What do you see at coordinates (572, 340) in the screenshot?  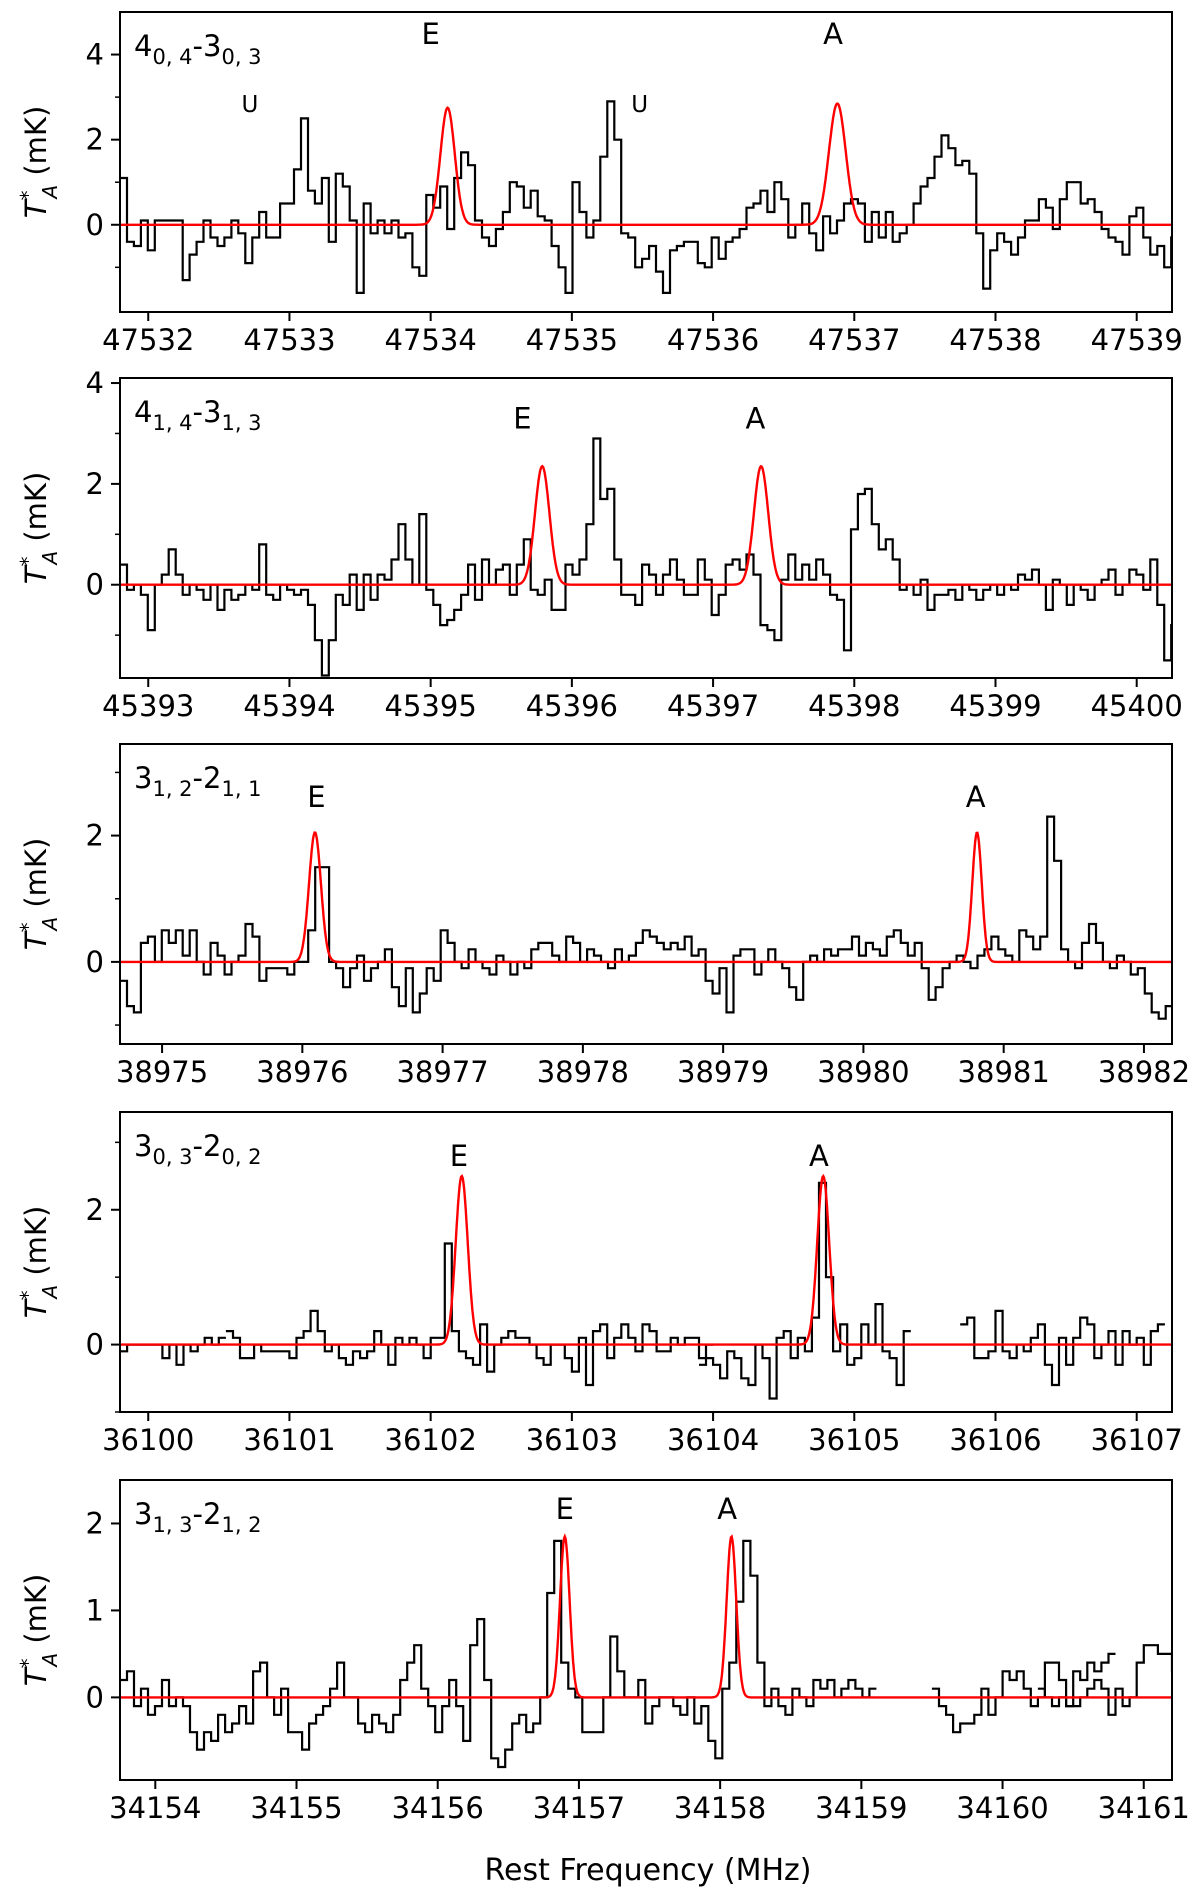 I see `x-tick-label: 47535` at bounding box center [572, 340].